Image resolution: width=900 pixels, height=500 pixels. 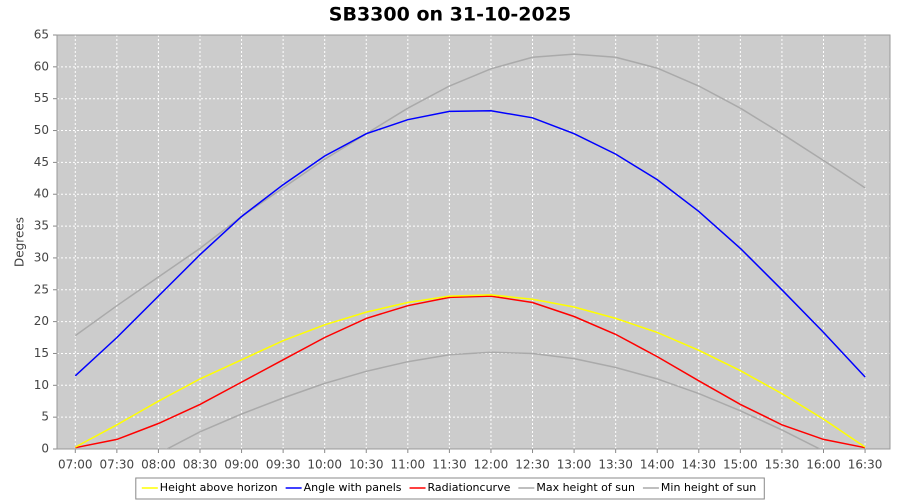 I want to click on x-tick-label: 12:00, so click(x=491, y=465).